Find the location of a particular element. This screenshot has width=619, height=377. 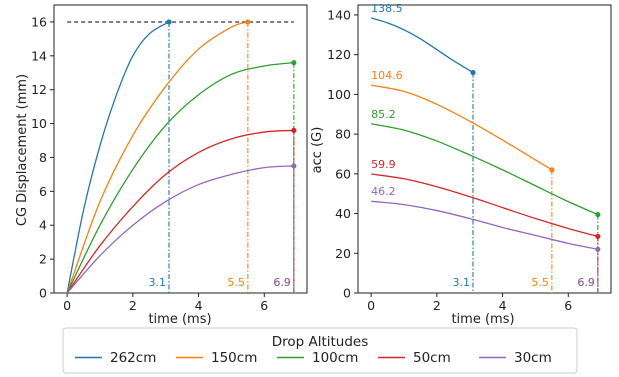

legend-entry-150cm: 150cm is located at coordinates (216, 358).